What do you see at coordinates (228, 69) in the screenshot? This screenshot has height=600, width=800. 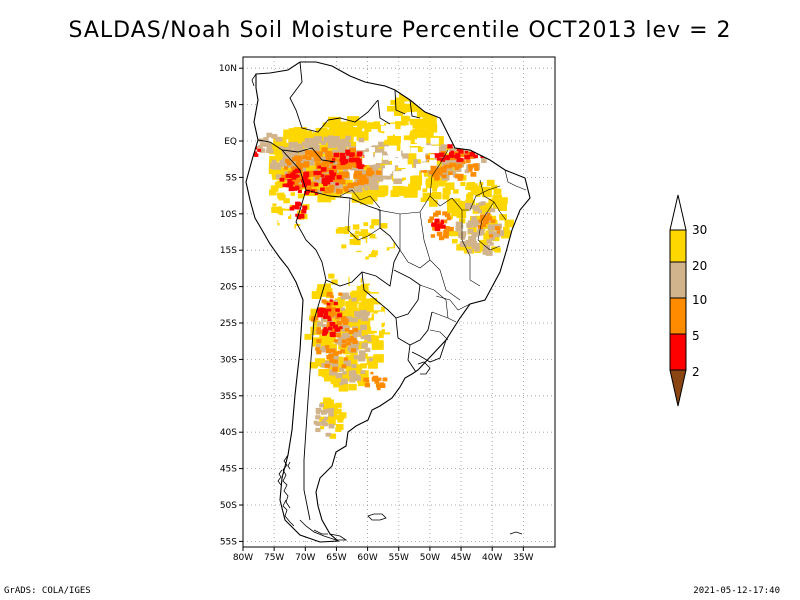 I see `latitude-tick-label: 10N` at bounding box center [228, 69].